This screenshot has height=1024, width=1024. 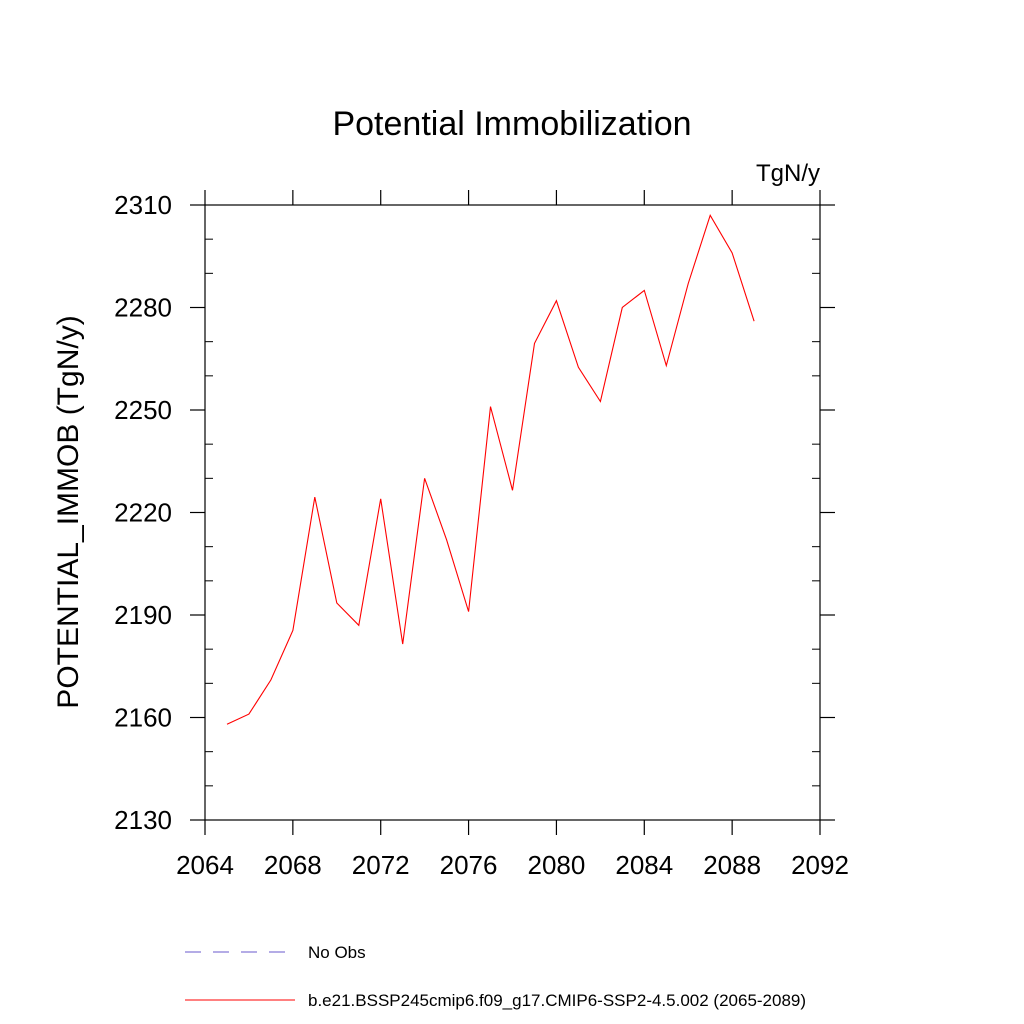 What do you see at coordinates (143, 820) in the screenshot?
I see `y-tick-label: 2130` at bounding box center [143, 820].